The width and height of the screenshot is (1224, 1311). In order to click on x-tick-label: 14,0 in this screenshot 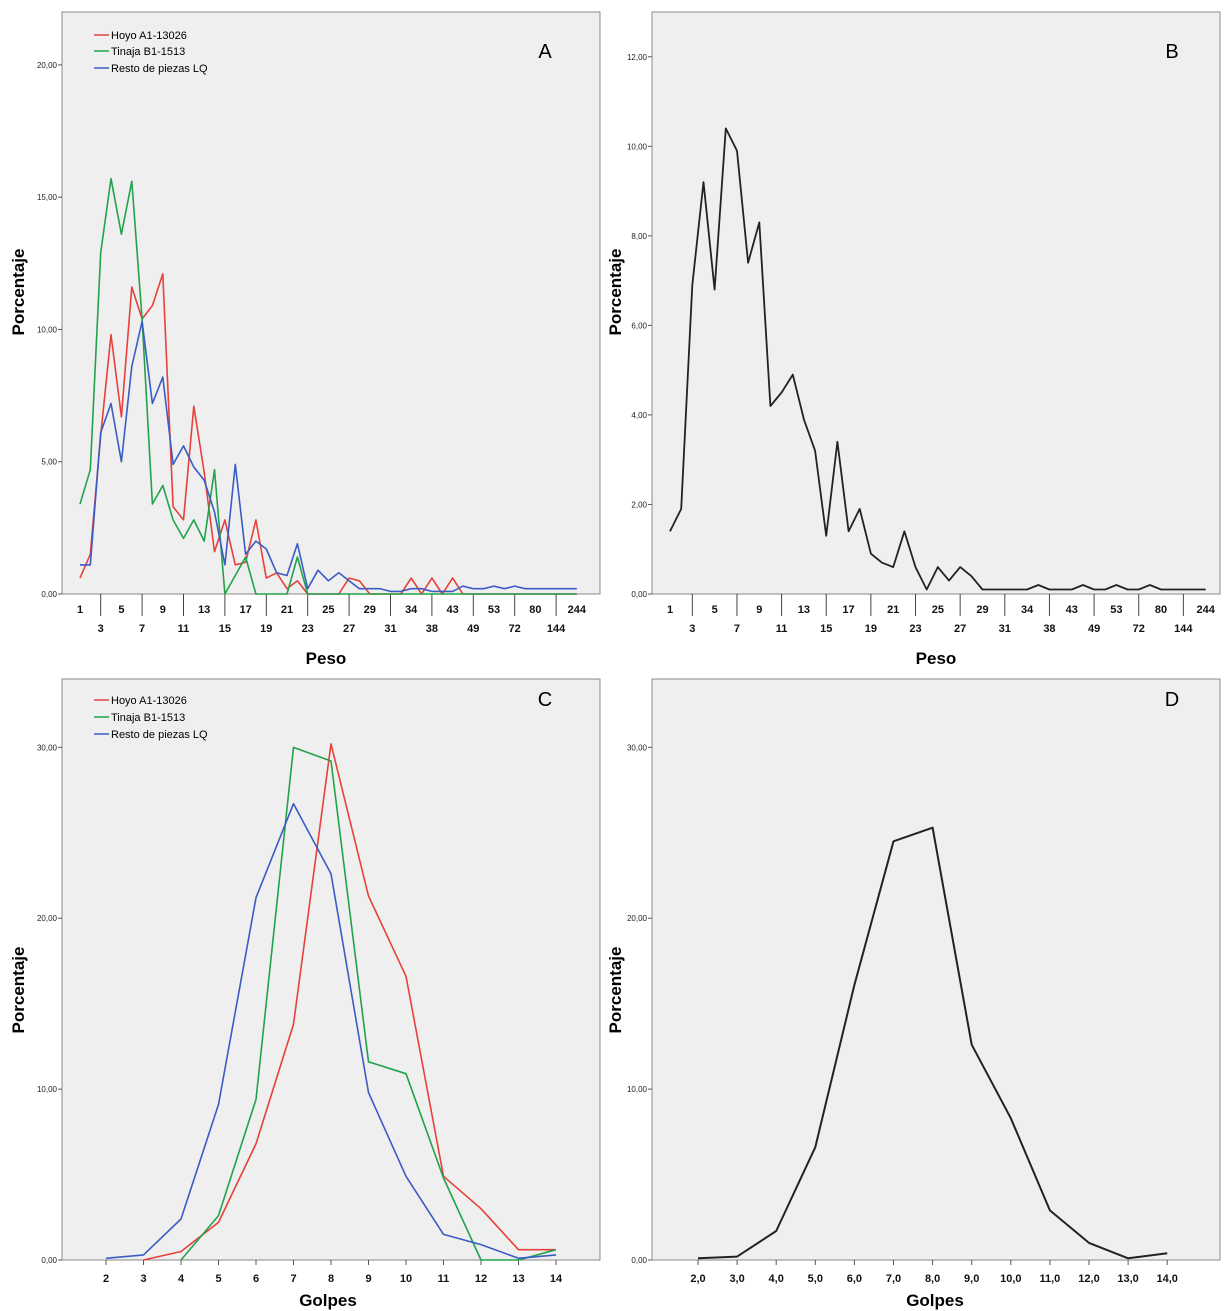, I will do `click(1166, 1279)`.